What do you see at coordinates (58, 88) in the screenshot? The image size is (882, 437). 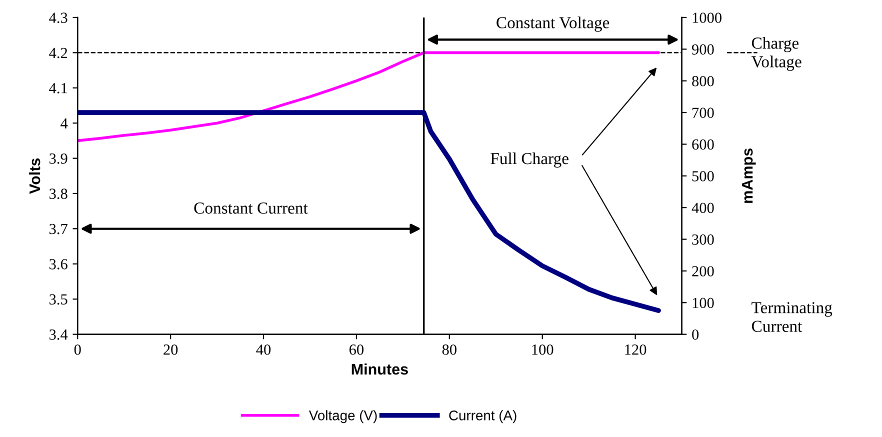 I see `y-tick-label: 4.1` at bounding box center [58, 88].